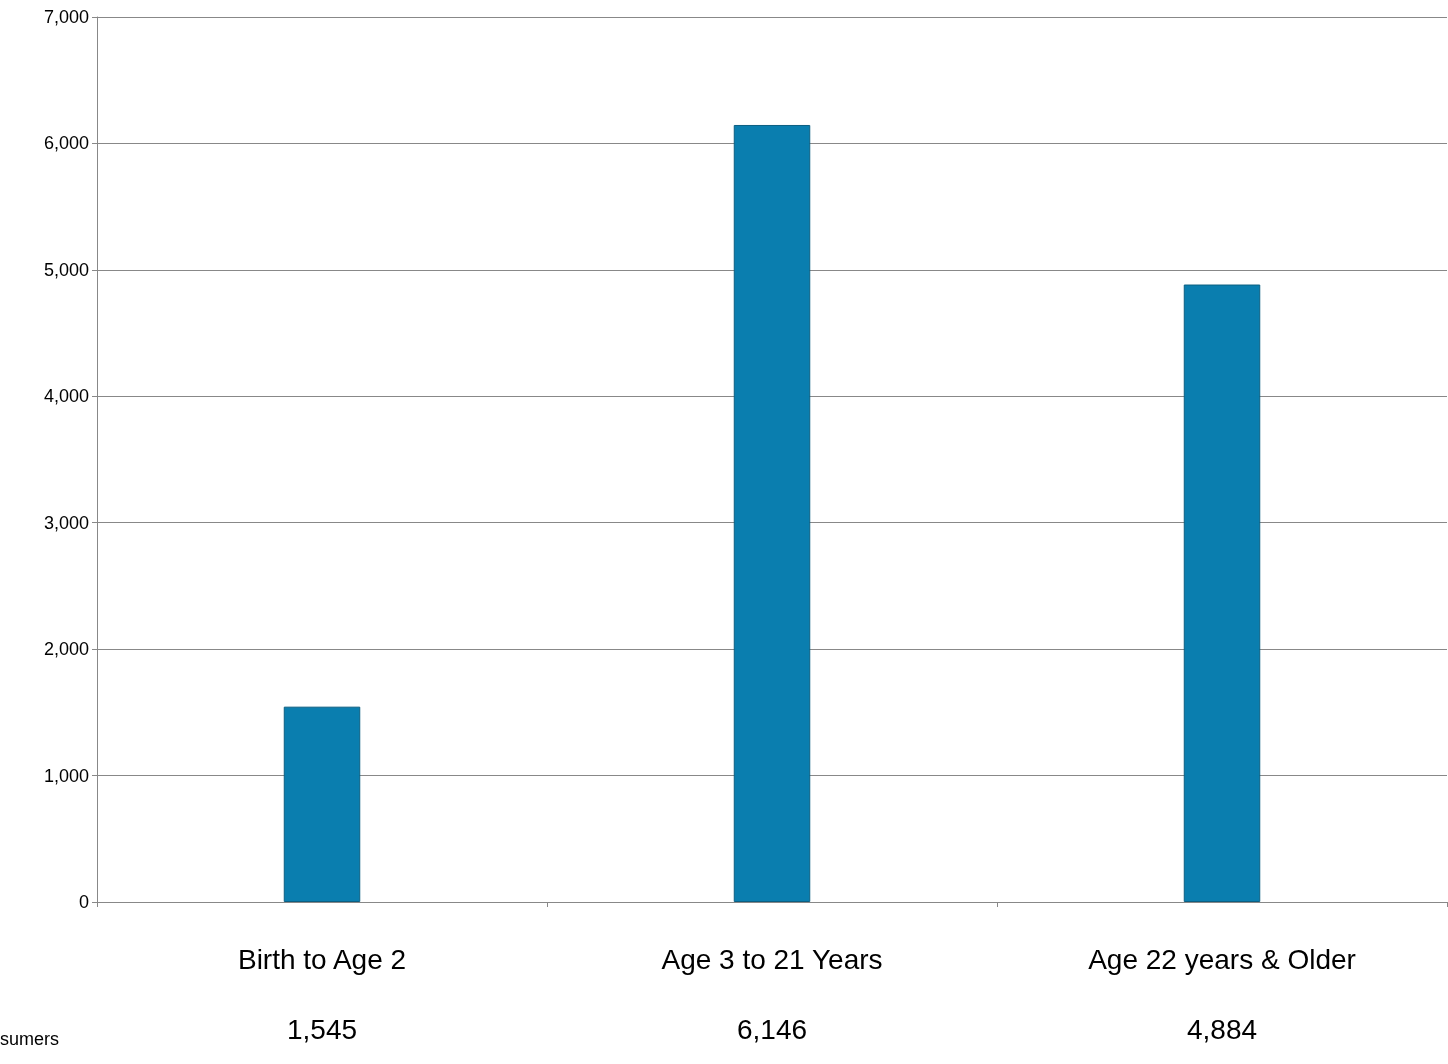 The height and width of the screenshot is (1064, 1448). Describe the element at coordinates (322, 1029) in the screenshot. I see `data-label: 1,545` at that location.